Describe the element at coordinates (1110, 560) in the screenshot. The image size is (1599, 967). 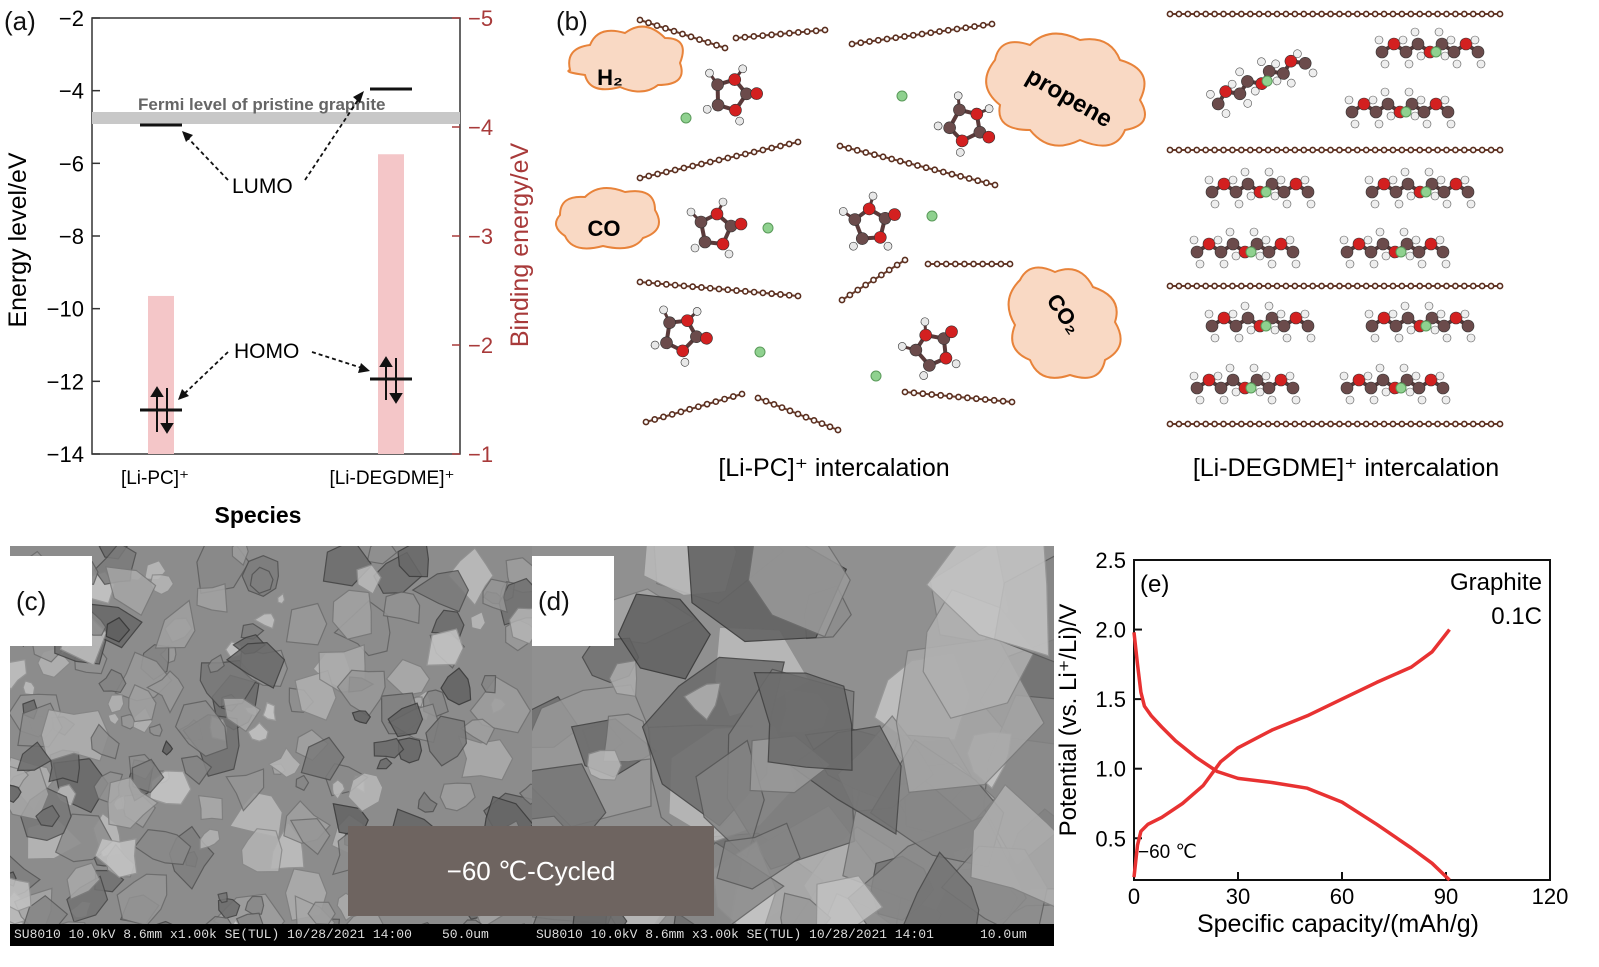
I see `e-y-tick-label: 2.5` at that location.